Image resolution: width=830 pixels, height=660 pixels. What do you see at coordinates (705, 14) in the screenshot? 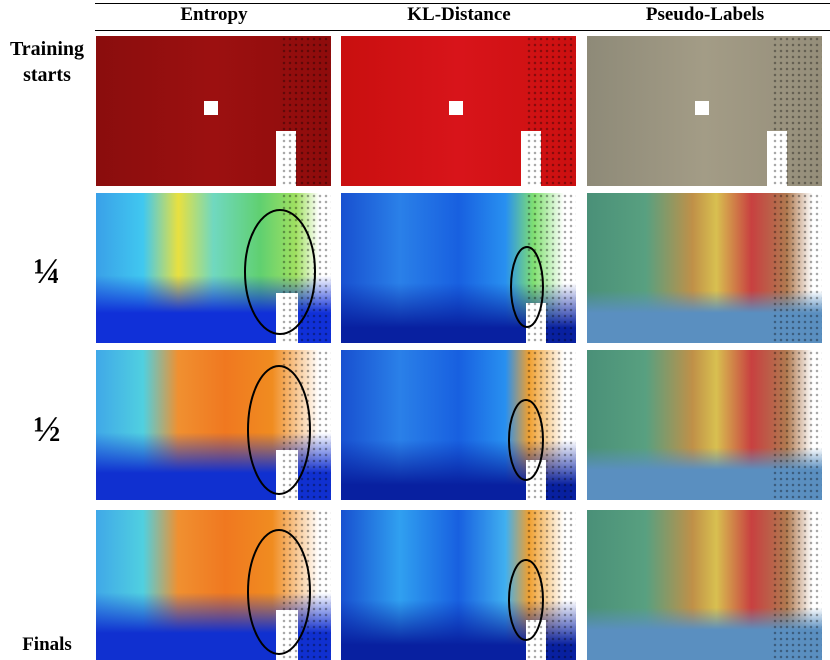
I see `column-header: Pseudo-Labels` at bounding box center [705, 14].